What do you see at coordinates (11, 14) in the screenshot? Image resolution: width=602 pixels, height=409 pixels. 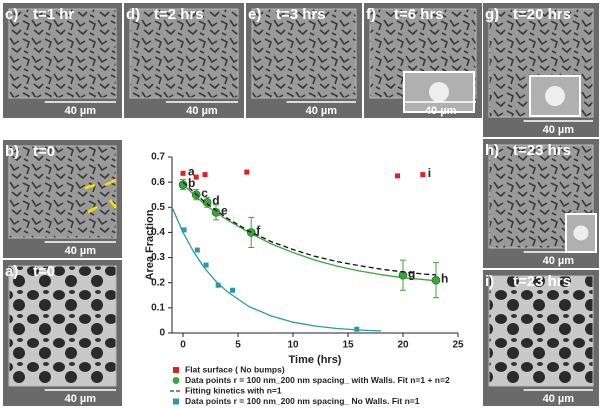 I see `panel-label: c)` at bounding box center [11, 14].